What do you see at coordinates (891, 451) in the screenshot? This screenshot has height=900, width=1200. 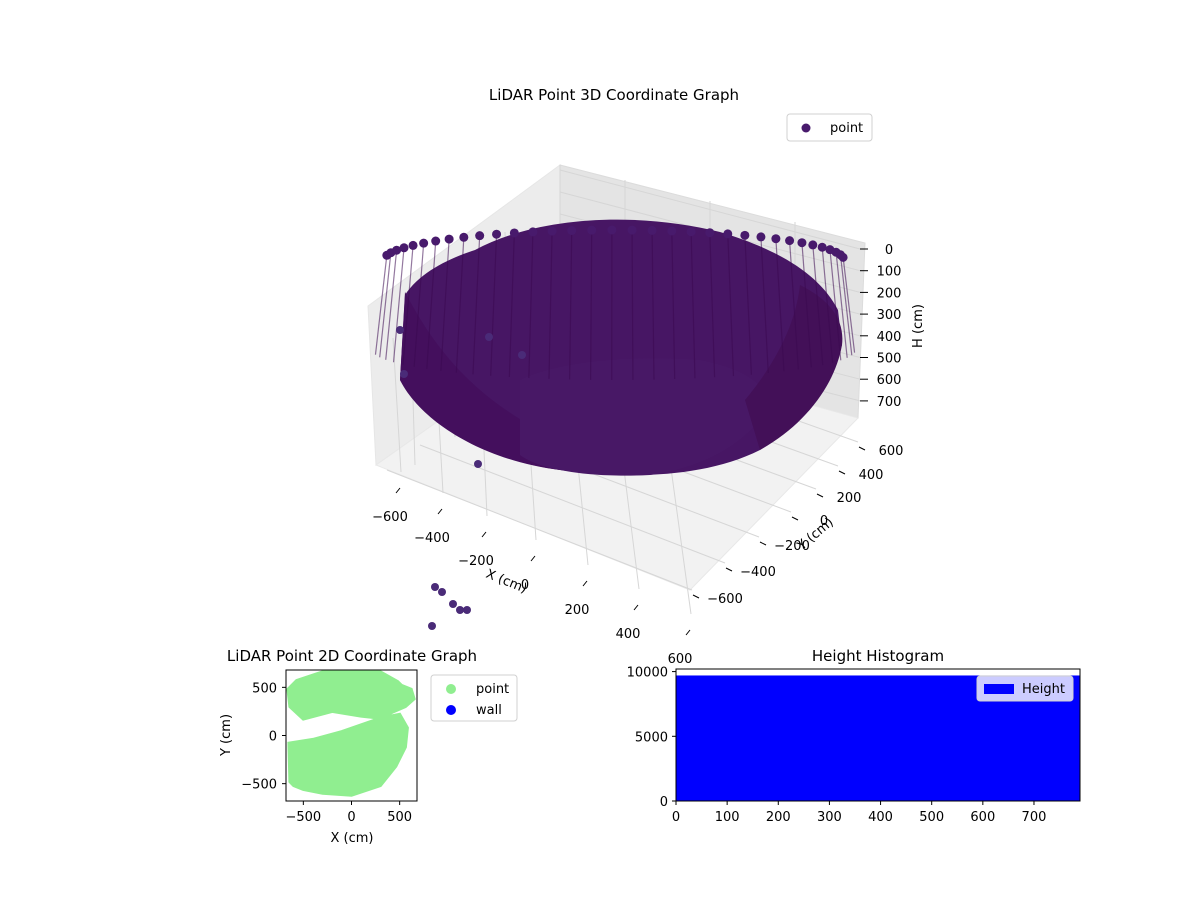 I see `y-tick-label-3d: 600` at bounding box center [891, 451].